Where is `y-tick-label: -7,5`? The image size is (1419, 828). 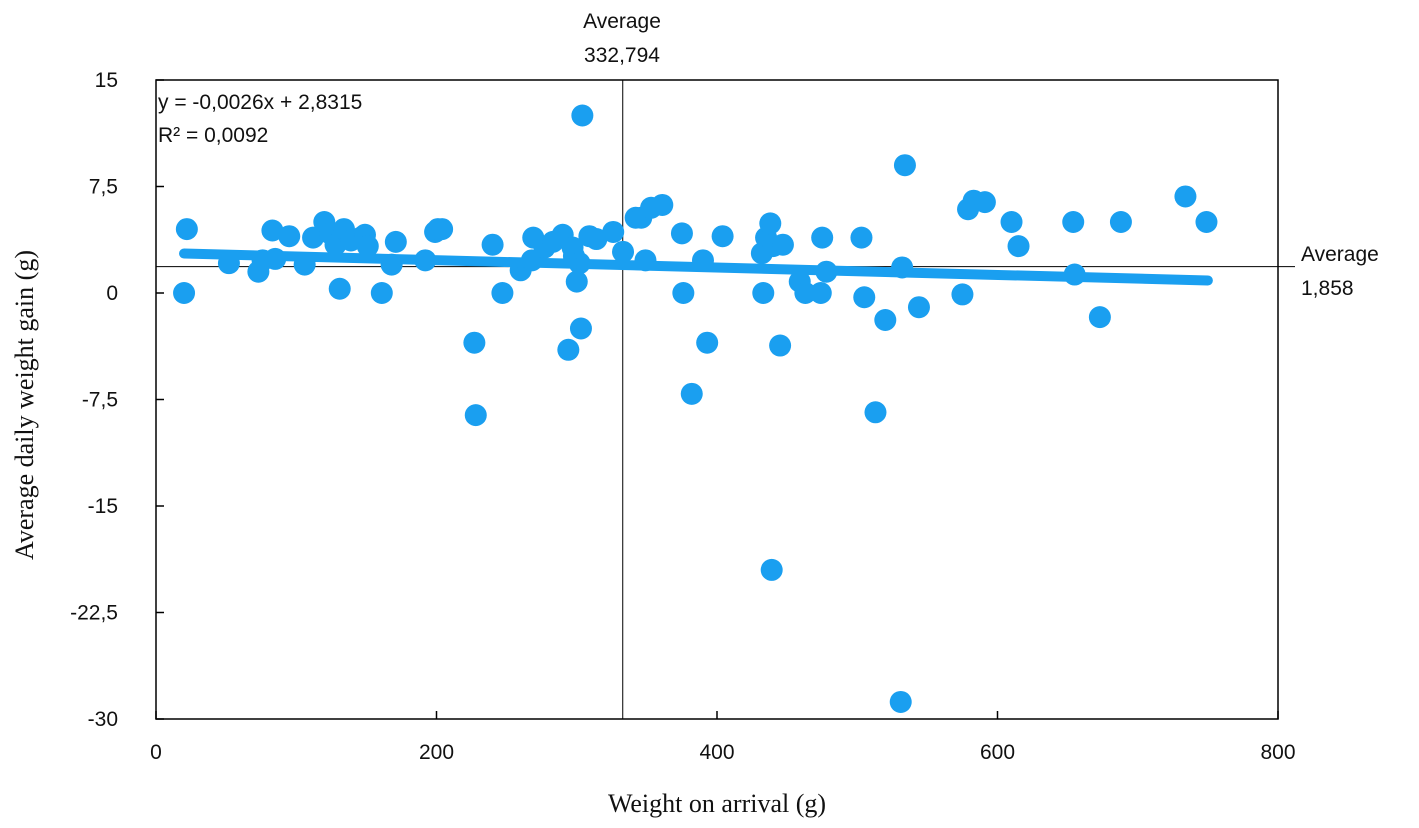
y-tick-label: -7,5 is located at coordinates (100, 400).